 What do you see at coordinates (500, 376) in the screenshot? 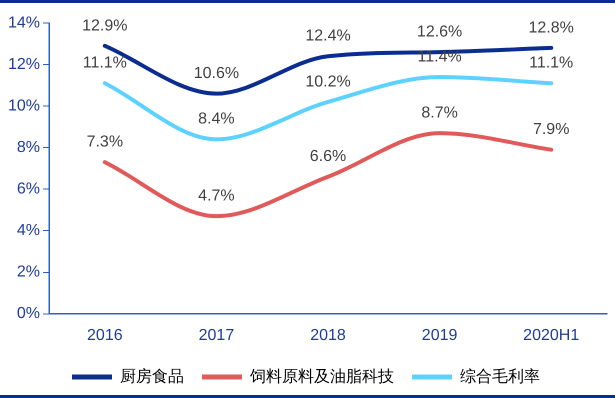
I see `legend-label: 综合毛利率` at bounding box center [500, 376].